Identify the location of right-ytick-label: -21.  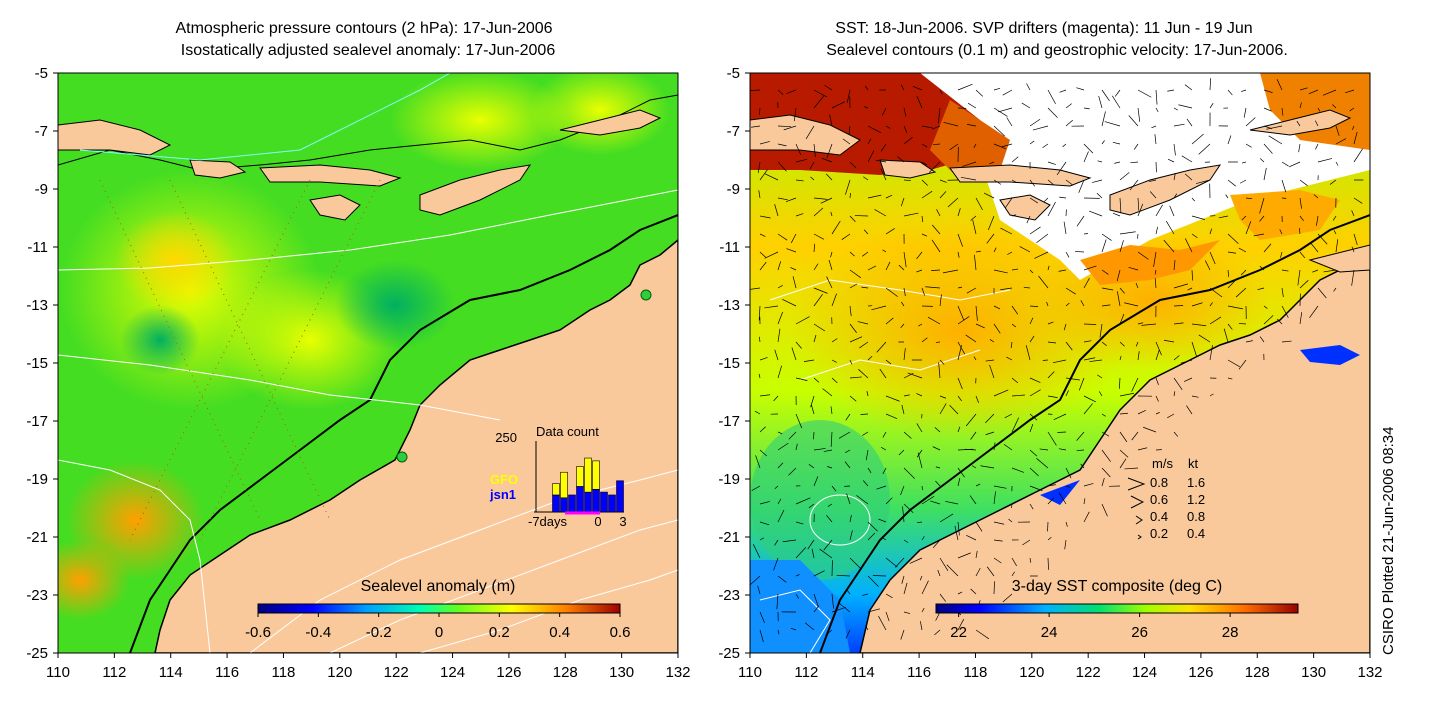
(729, 537).